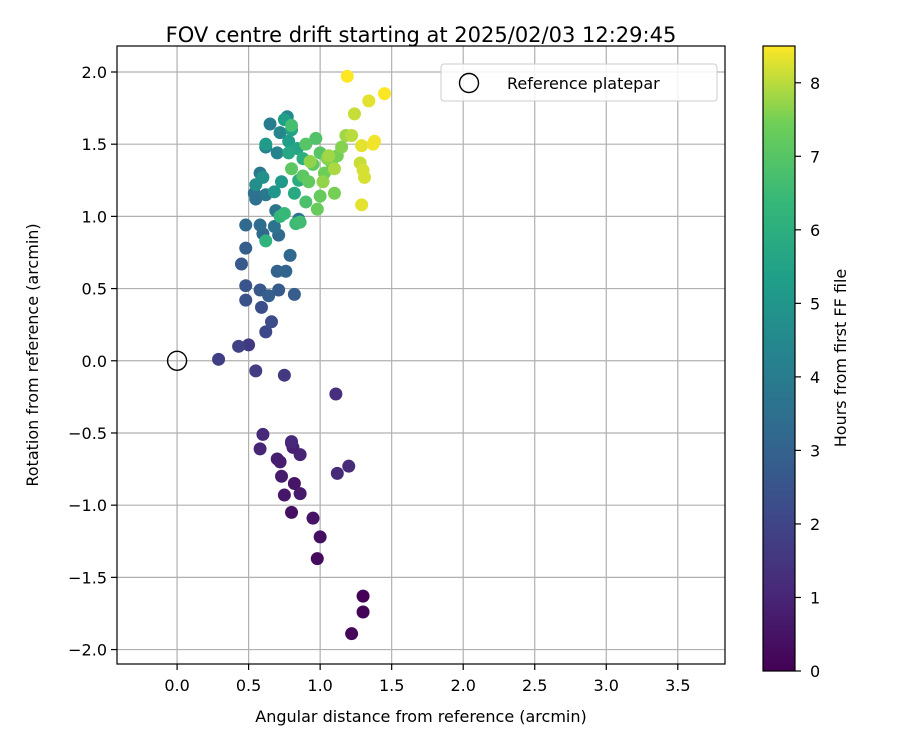 Image resolution: width=900 pixels, height=750 pixels. Describe the element at coordinates (92, 361) in the screenshot. I see `y-axis-ticks: 2.0 1.5 1.0 0.5 0.0 −0.5 −1.0 −1.5 −2.0` at that location.